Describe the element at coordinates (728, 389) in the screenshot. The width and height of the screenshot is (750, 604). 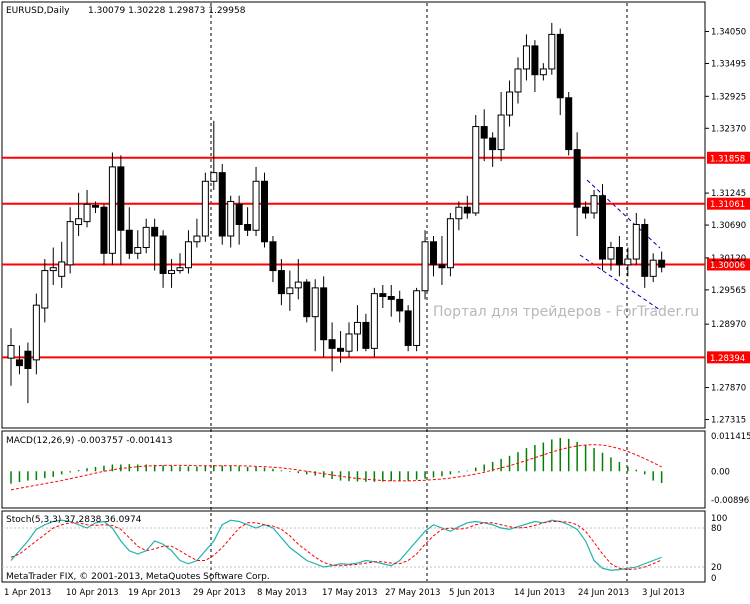
I see `price-label-9: 1.27870` at that location.